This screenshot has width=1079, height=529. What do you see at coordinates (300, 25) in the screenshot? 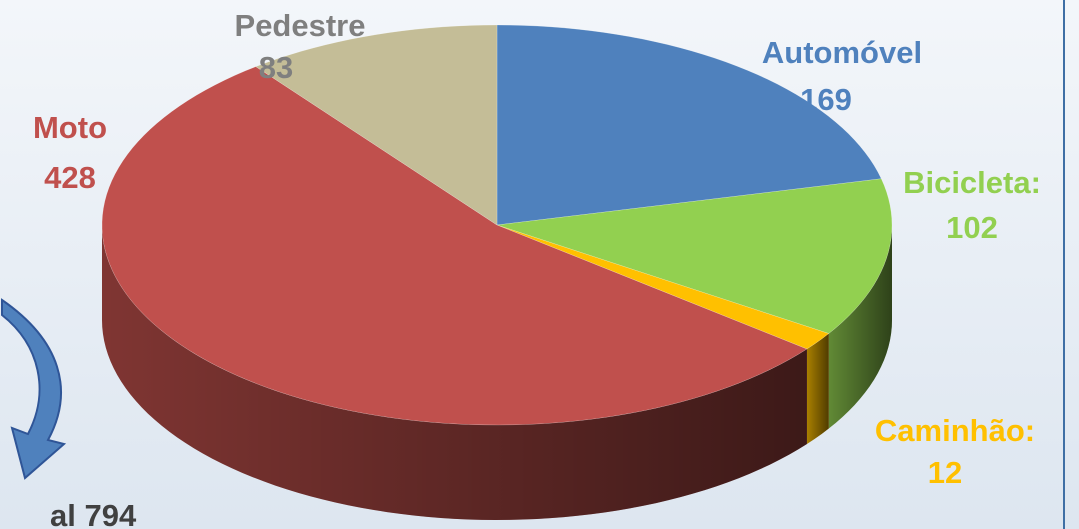
I see `slice-label: Pedestre` at bounding box center [300, 25].